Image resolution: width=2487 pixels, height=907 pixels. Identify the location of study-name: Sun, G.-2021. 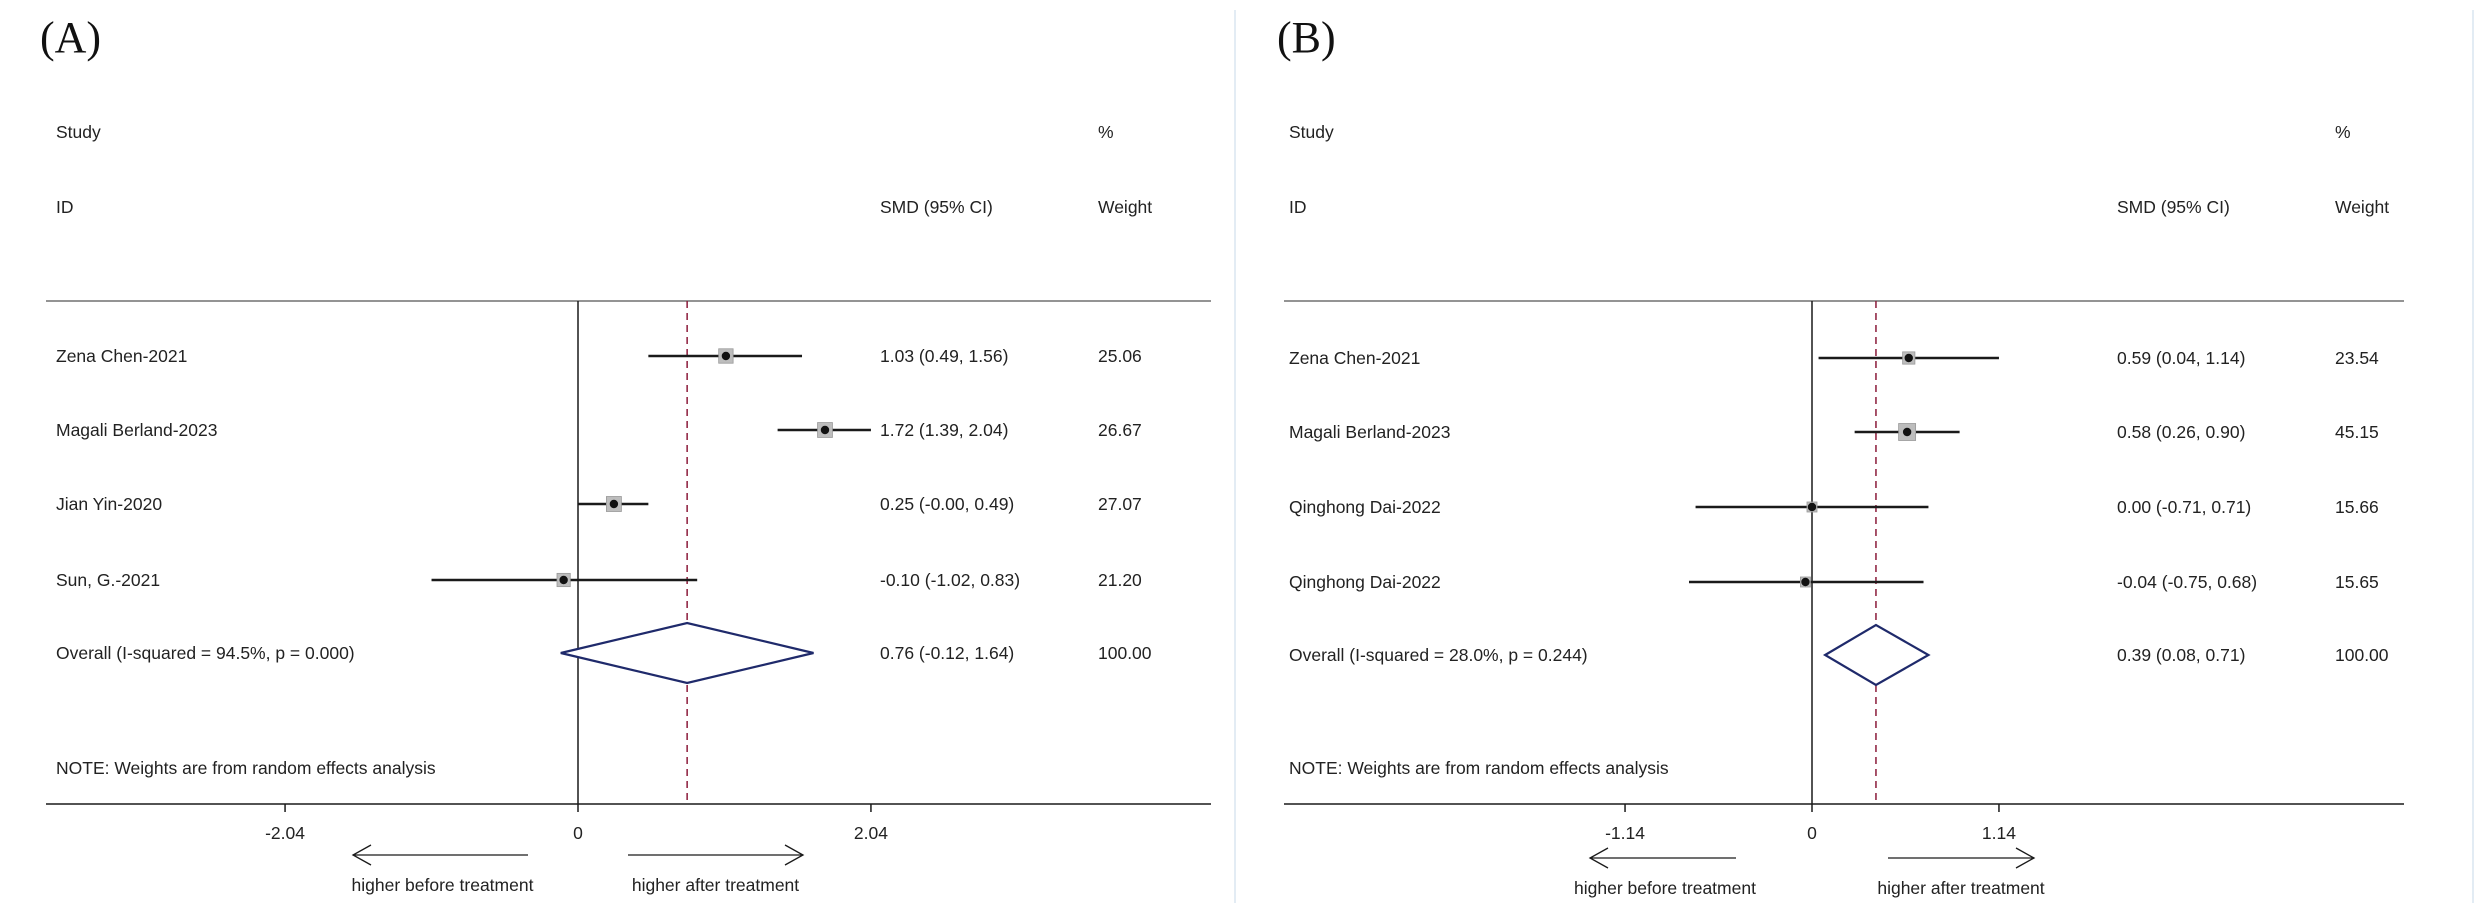
(108, 580).